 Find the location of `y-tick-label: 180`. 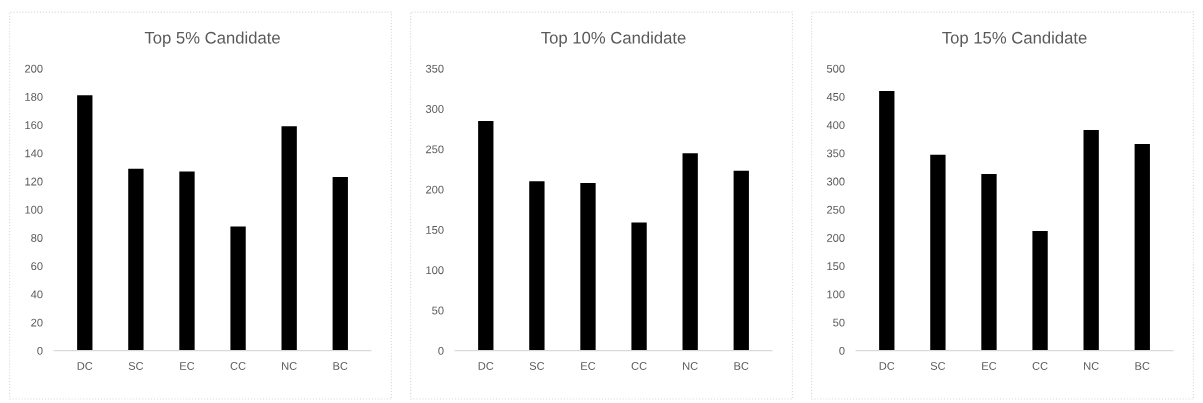

y-tick-label: 180 is located at coordinates (34, 96).